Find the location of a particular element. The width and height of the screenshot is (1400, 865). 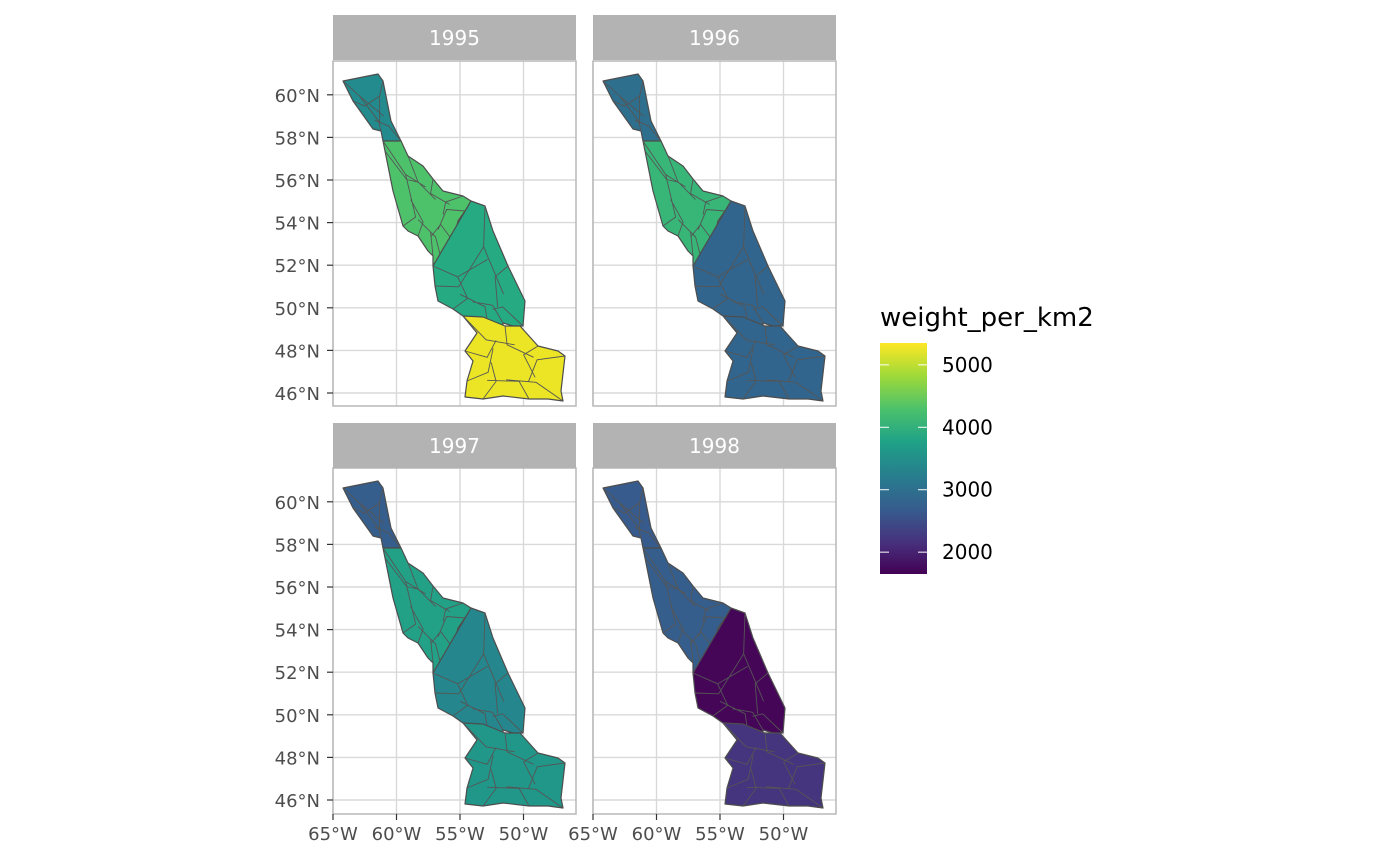

facet-strip-label: 1997 is located at coordinates (454, 446).